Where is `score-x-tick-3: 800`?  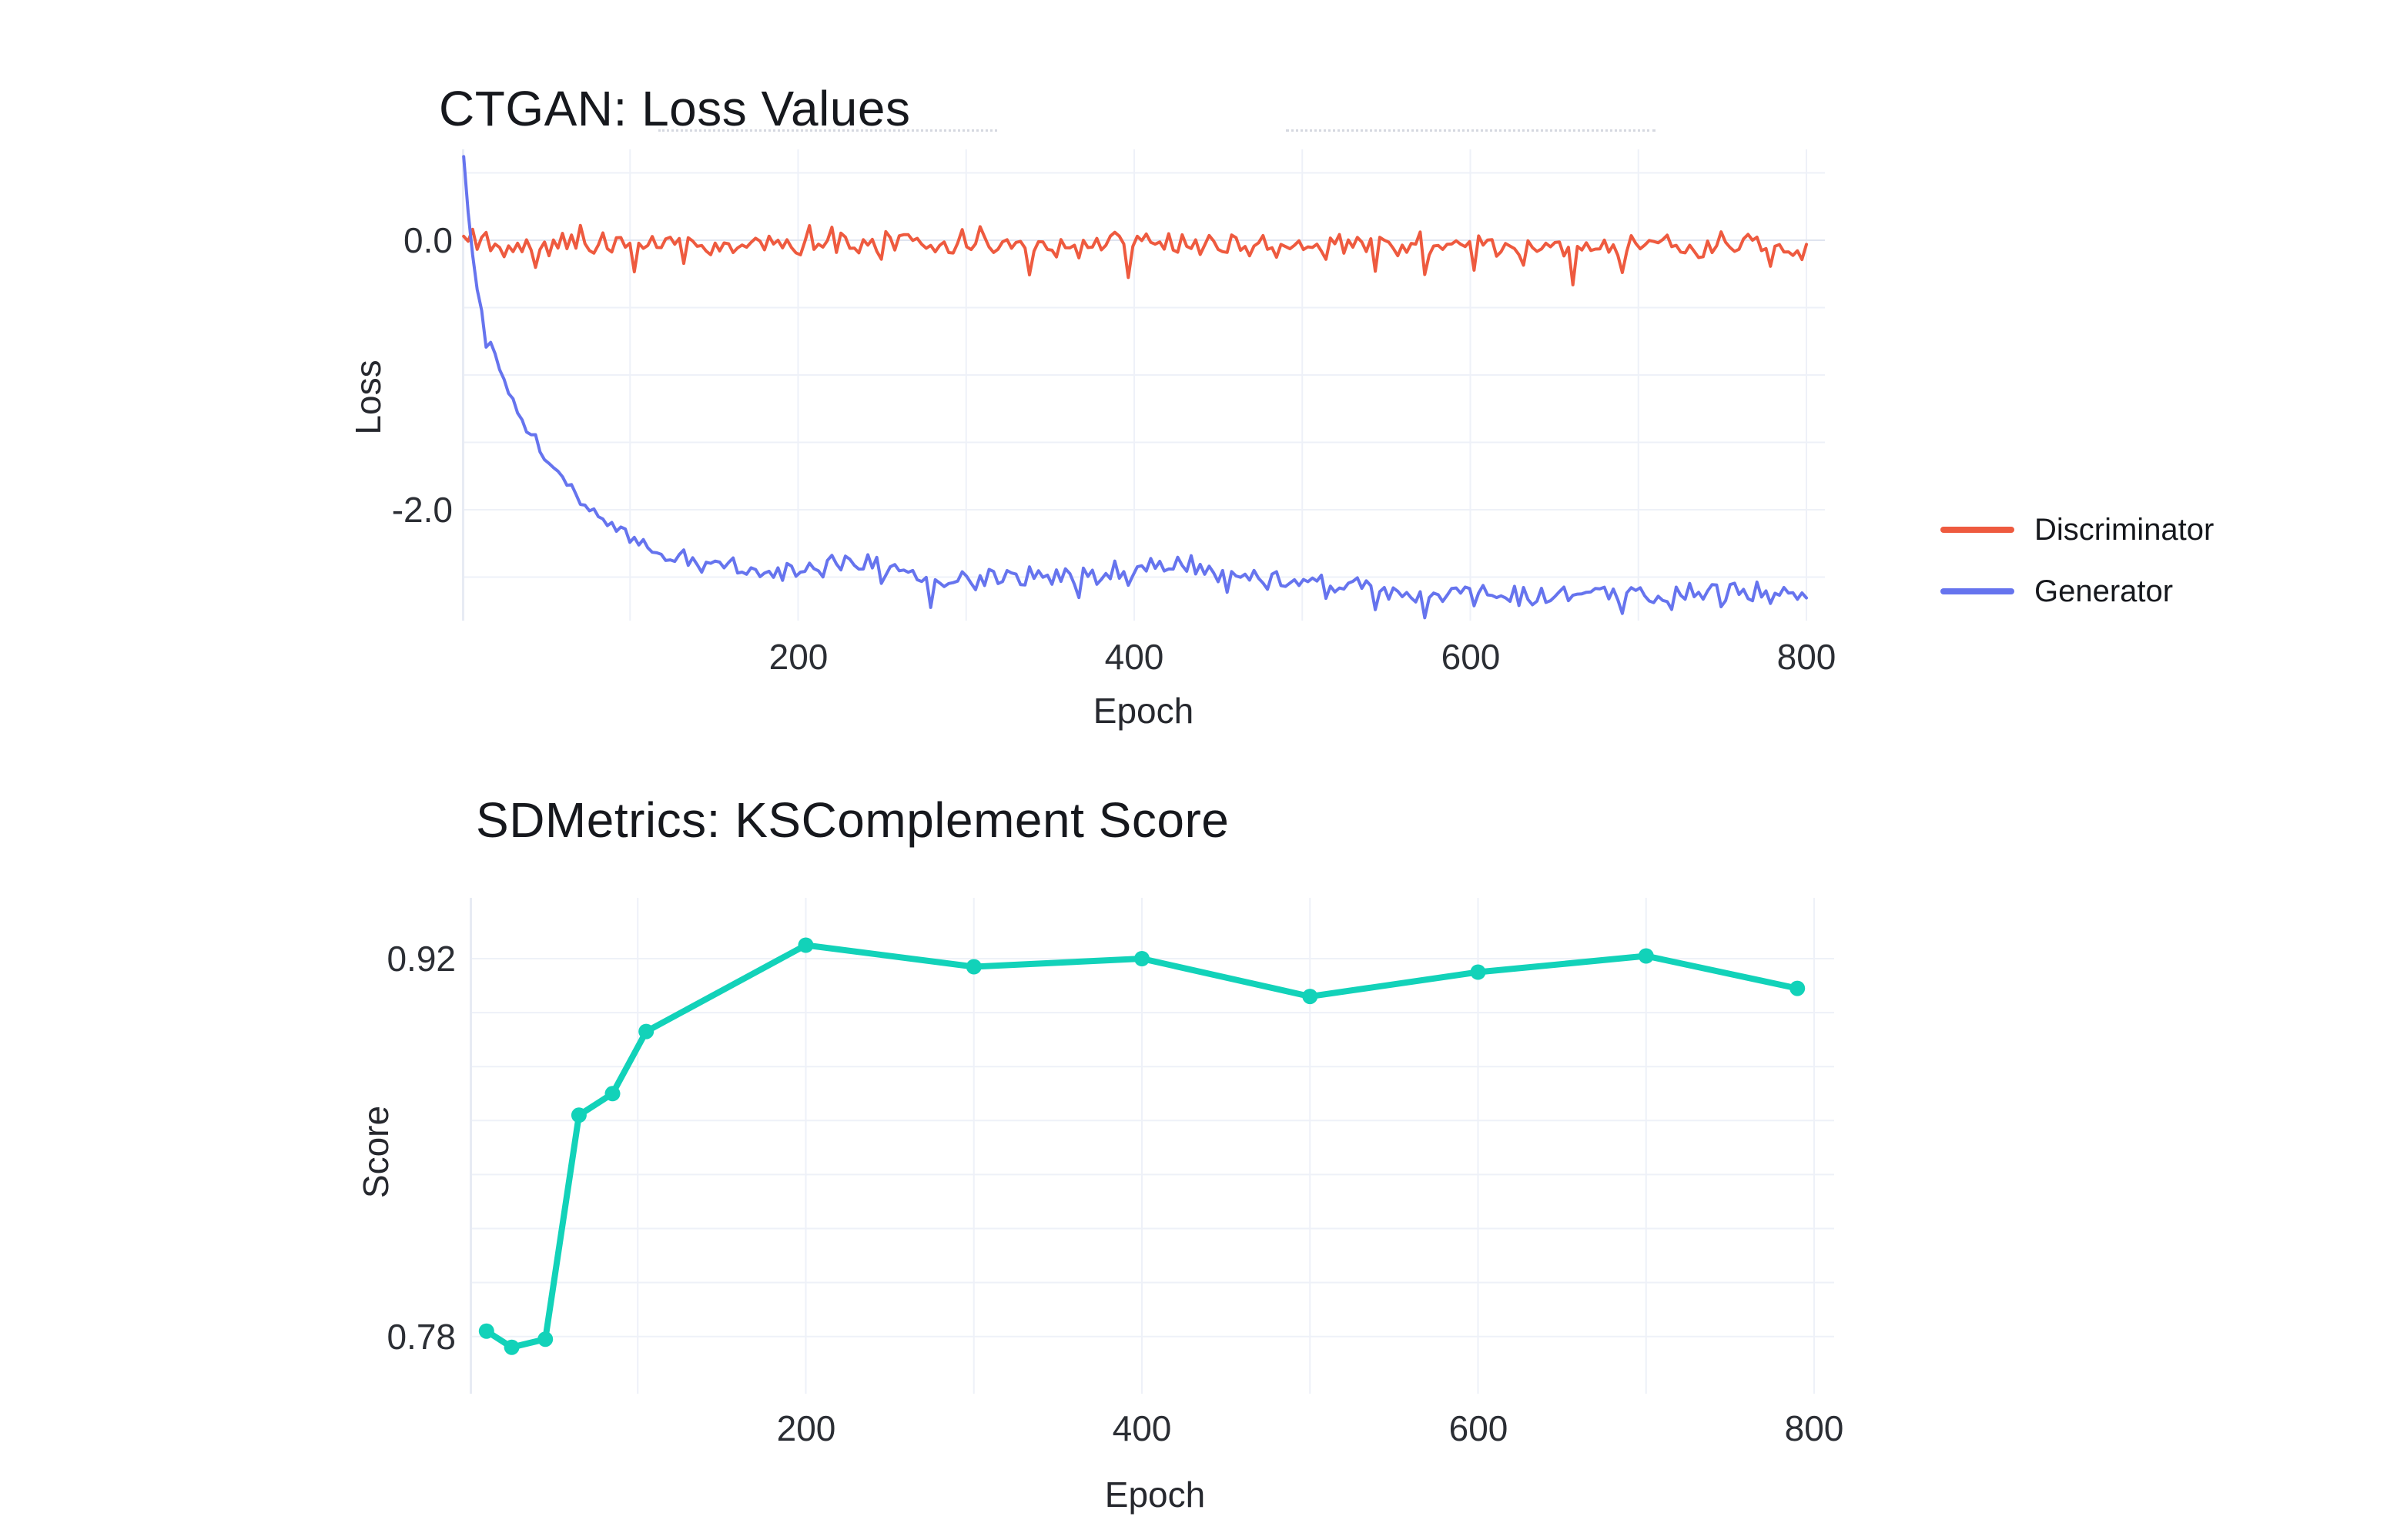 score-x-tick-3: 800 is located at coordinates (1814, 1428).